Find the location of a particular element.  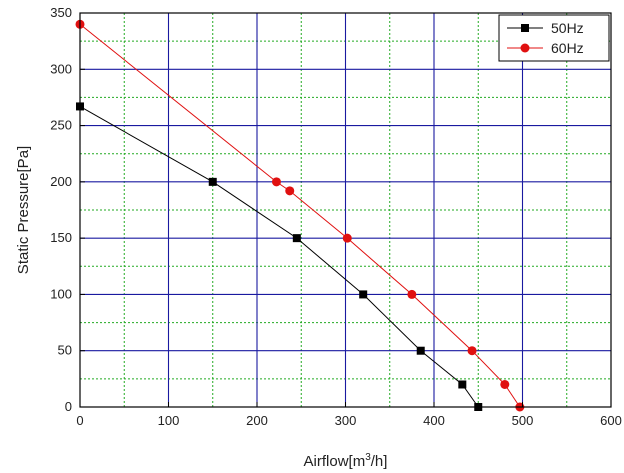

x-tick-label: 400 is located at coordinates (434, 420).